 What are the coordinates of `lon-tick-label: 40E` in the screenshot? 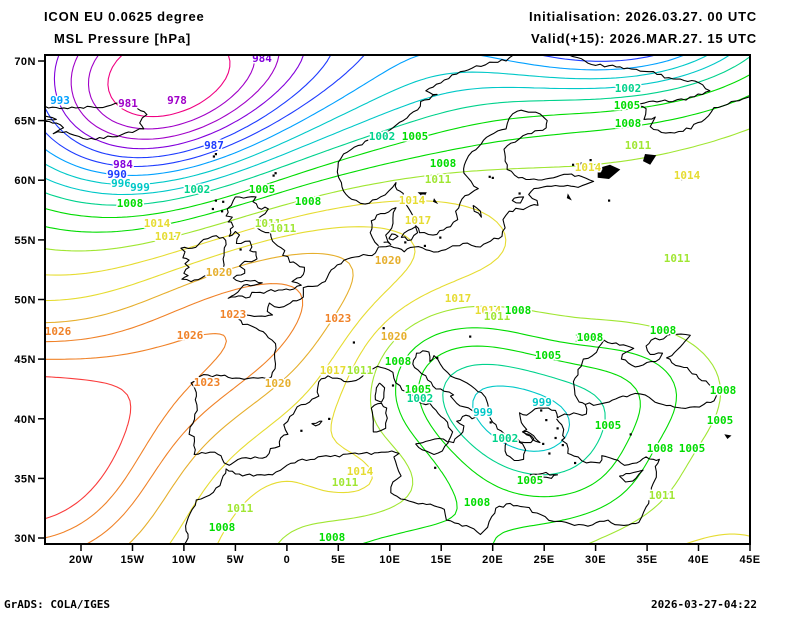 It's located at (698, 560).